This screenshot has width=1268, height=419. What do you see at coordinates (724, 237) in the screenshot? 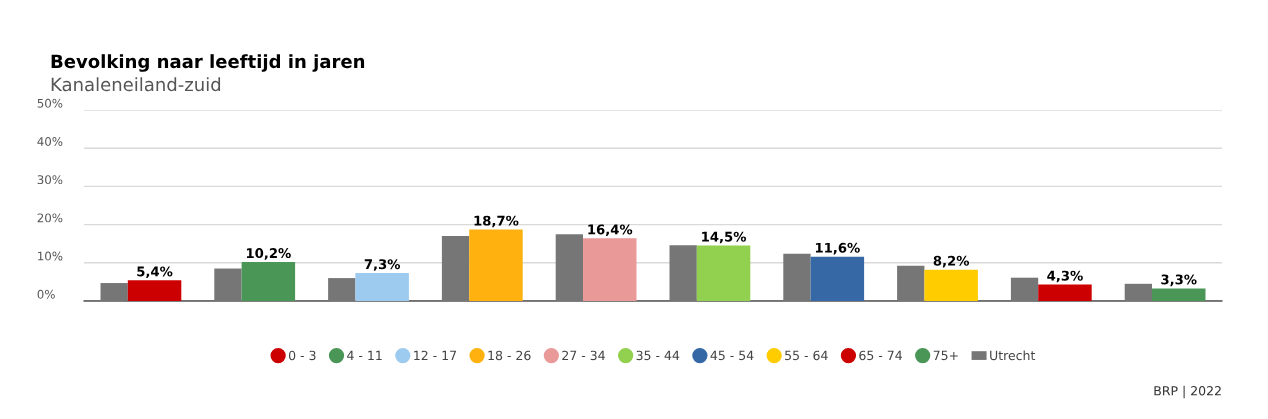
I see `data-label: 14,5%` at bounding box center [724, 237].